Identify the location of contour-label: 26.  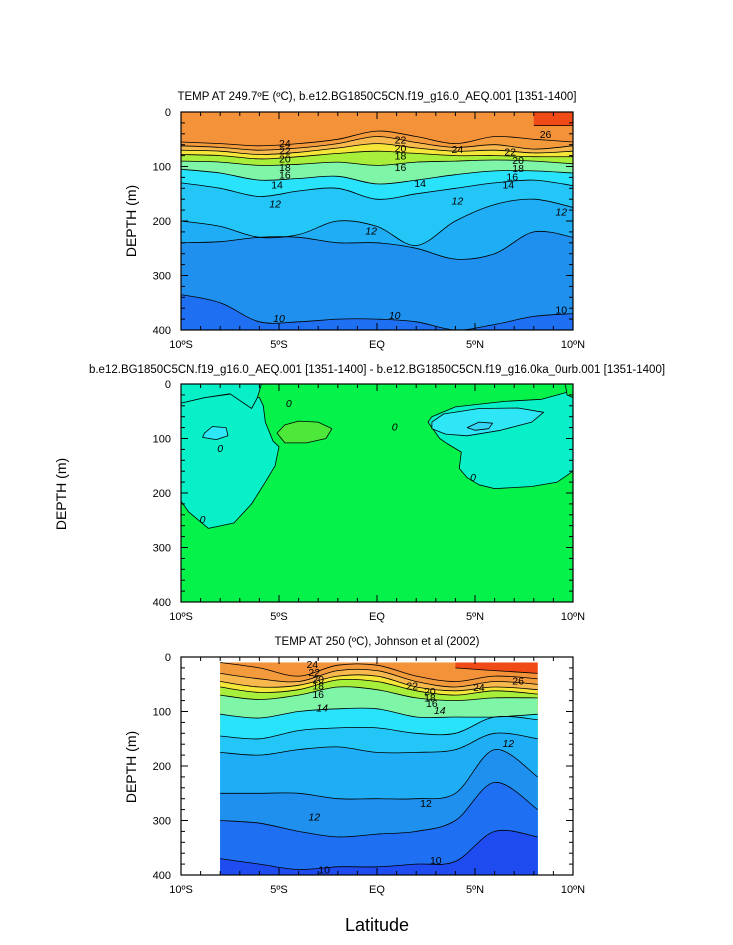
(546, 135).